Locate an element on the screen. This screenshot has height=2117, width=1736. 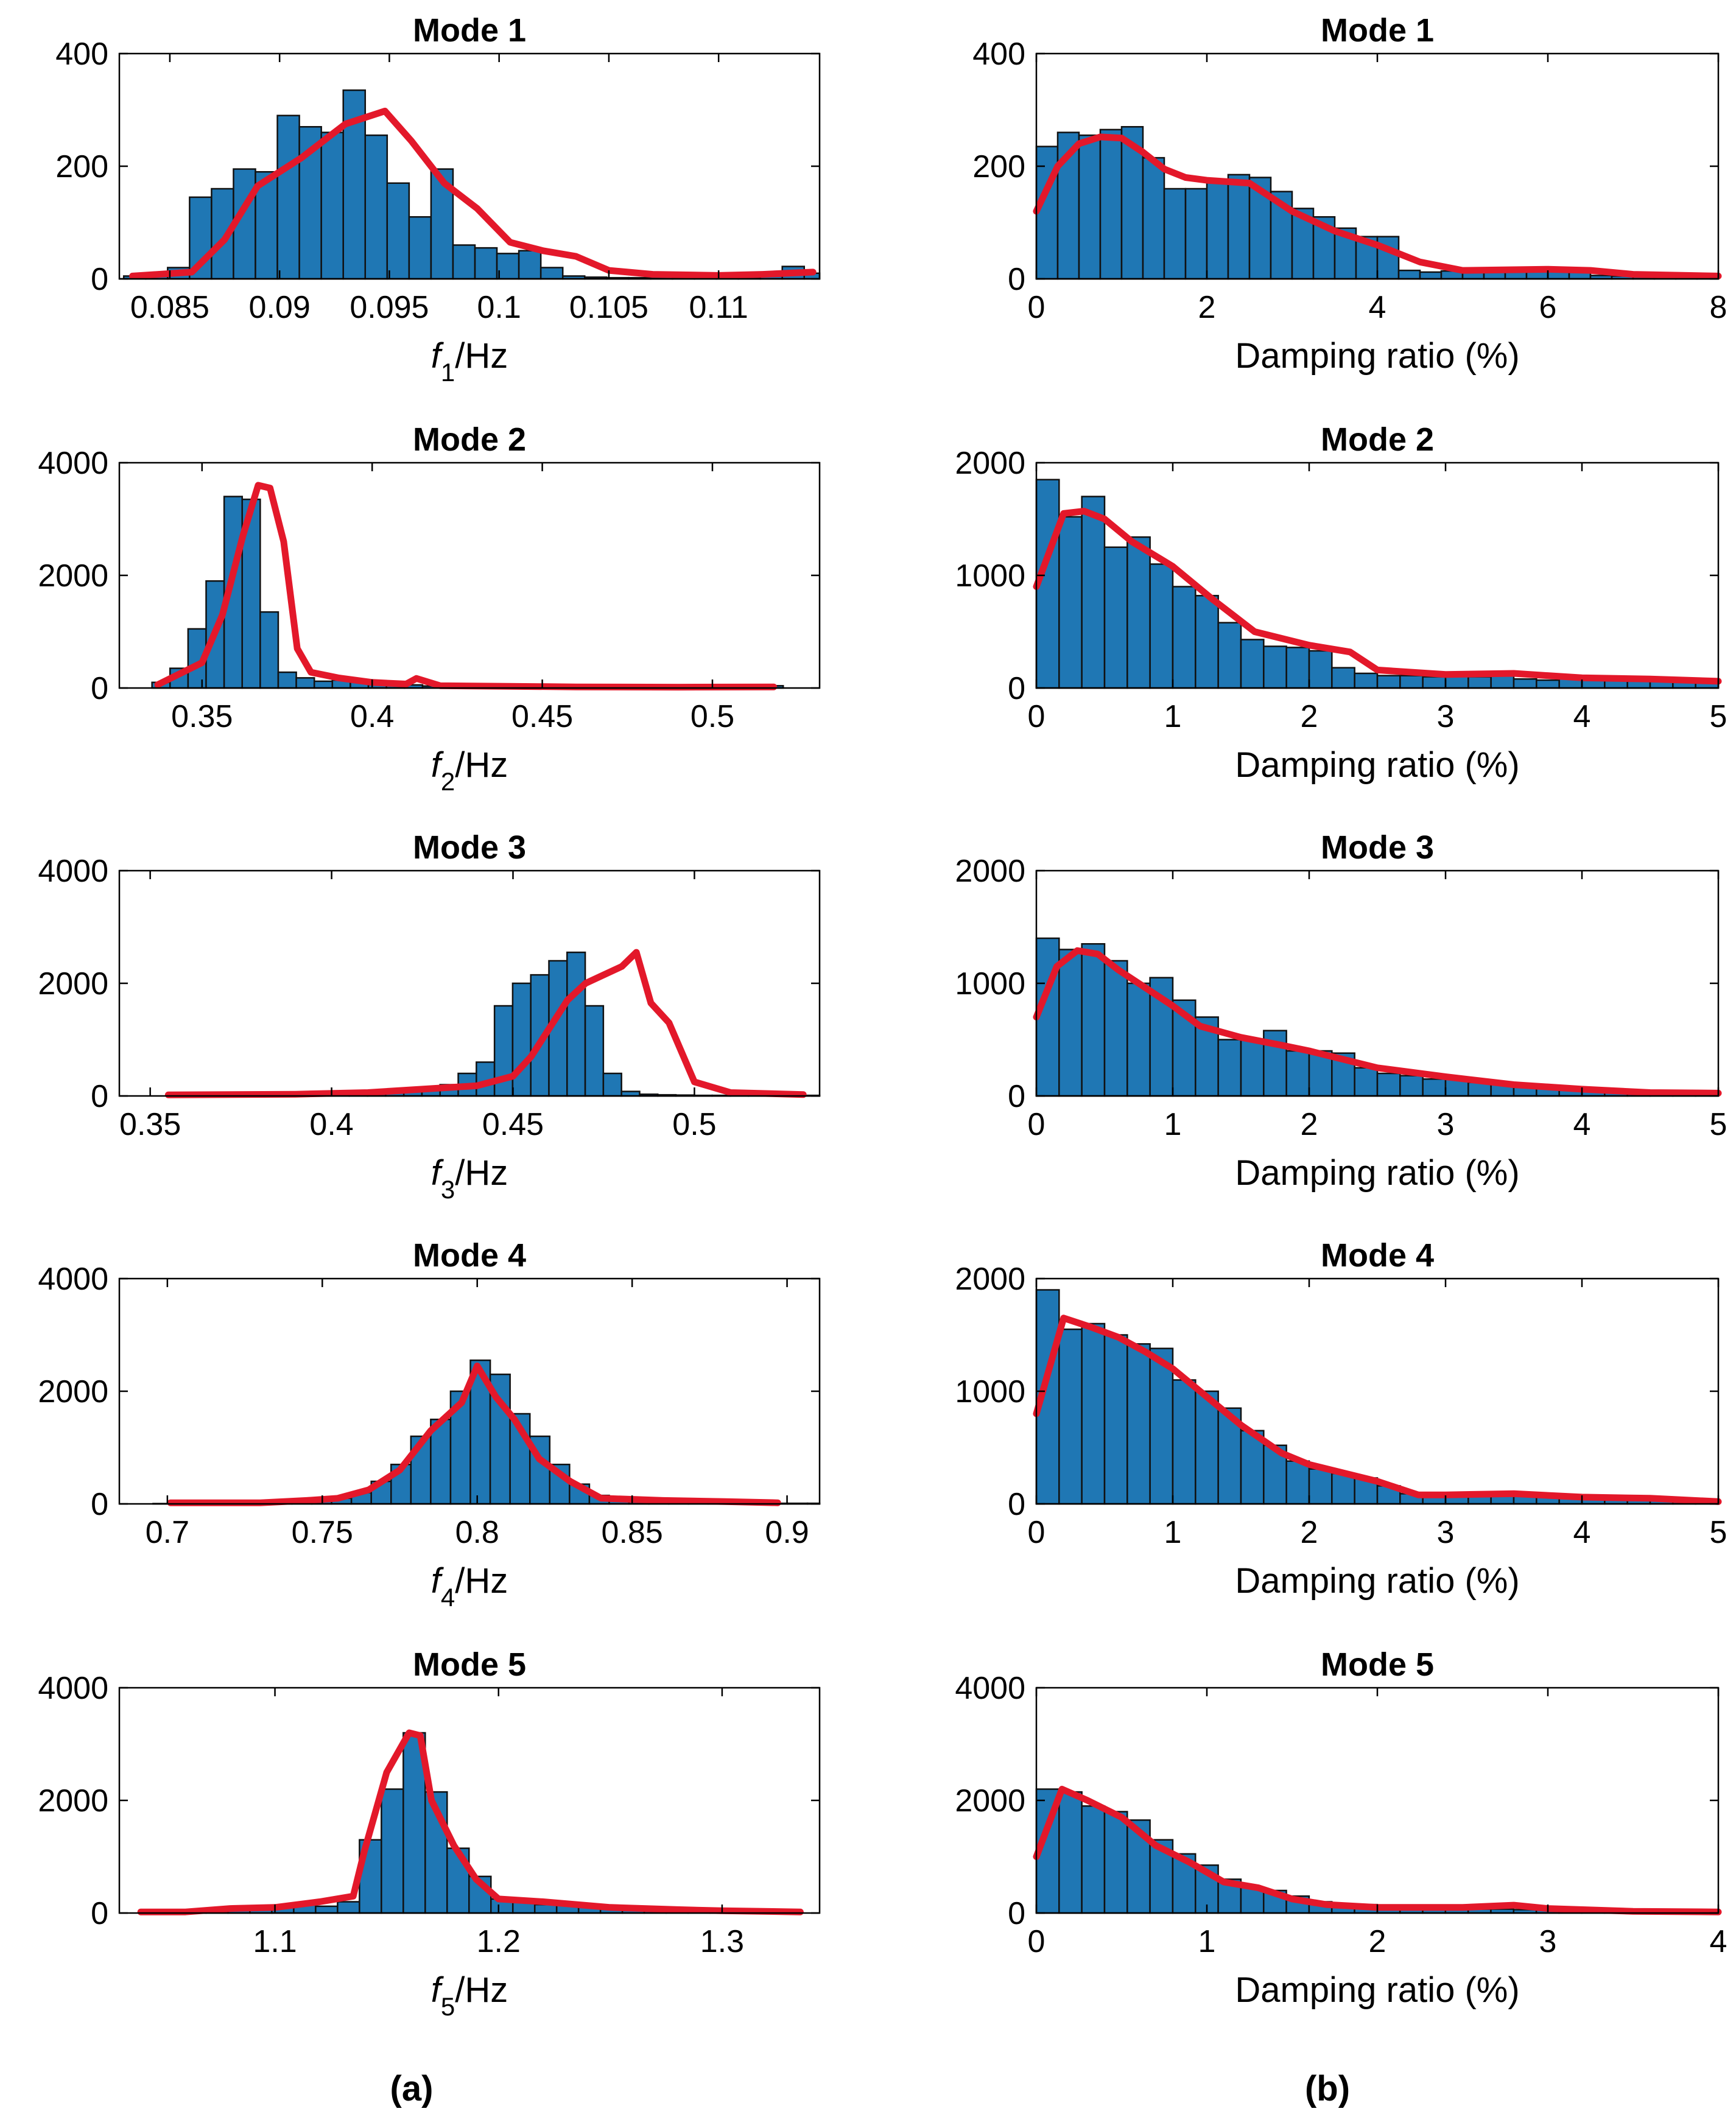
y-tick-label: 1000 is located at coordinates (990, 1392).